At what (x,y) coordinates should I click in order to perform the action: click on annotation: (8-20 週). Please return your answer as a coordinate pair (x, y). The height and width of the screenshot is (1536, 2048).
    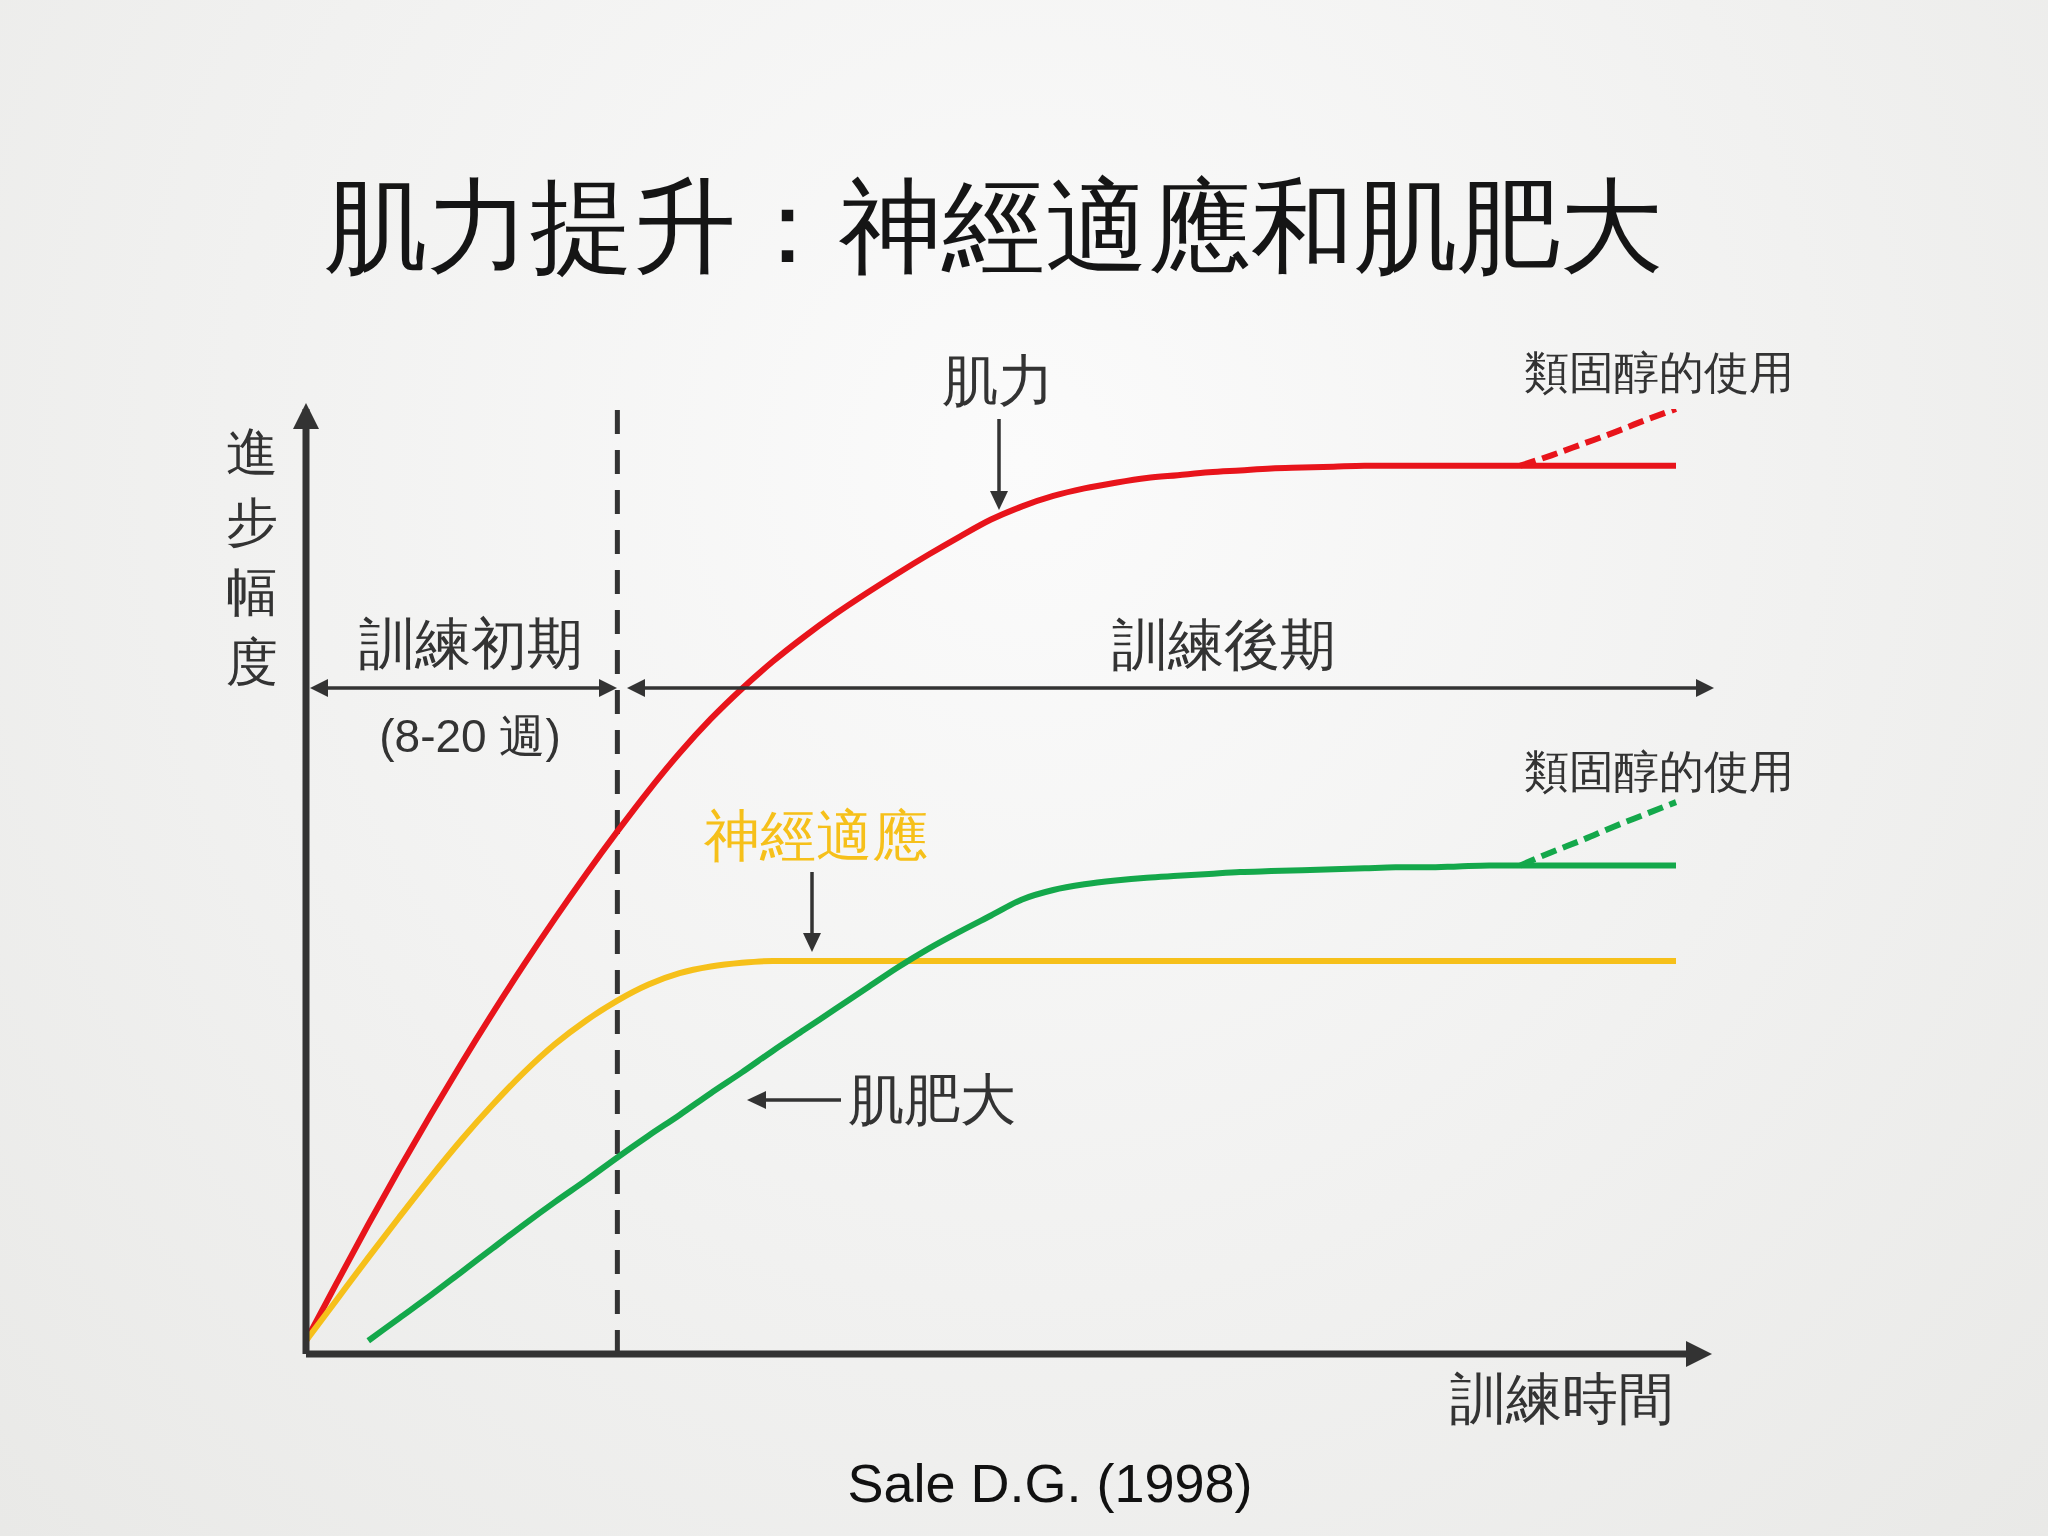
    Looking at the image, I should click on (470, 736).